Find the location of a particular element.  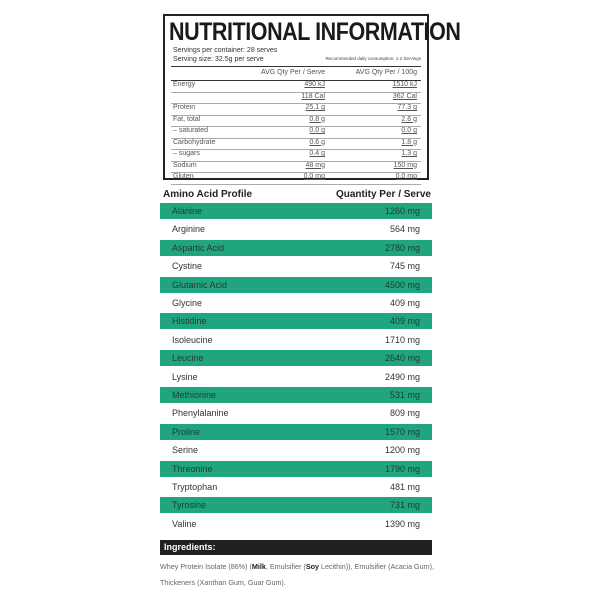

amino-row: Lysine 2490 mg is located at coordinates (296, 377).